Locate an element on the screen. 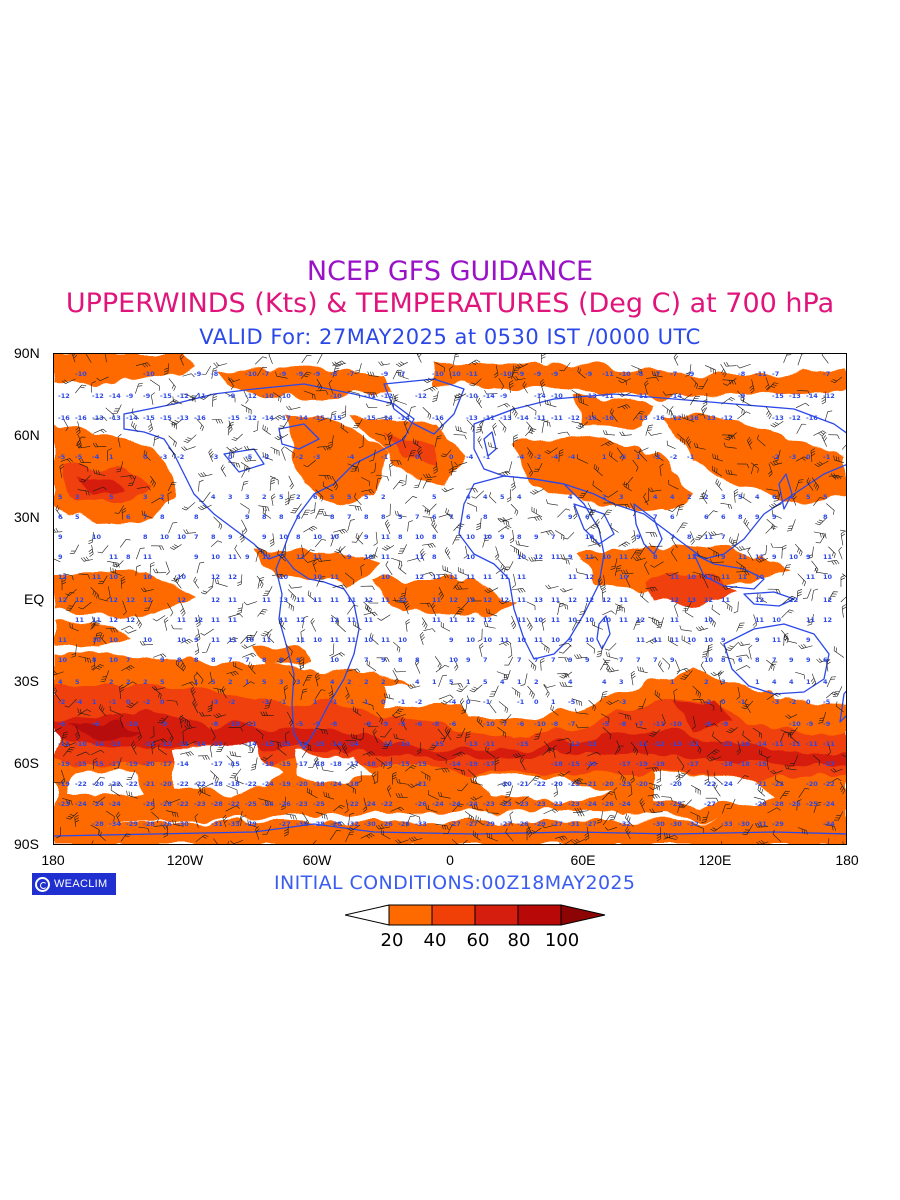 The height and width of the screenshot is (1200, 900). svg-text: -30 is located at coordinates (744, 824).